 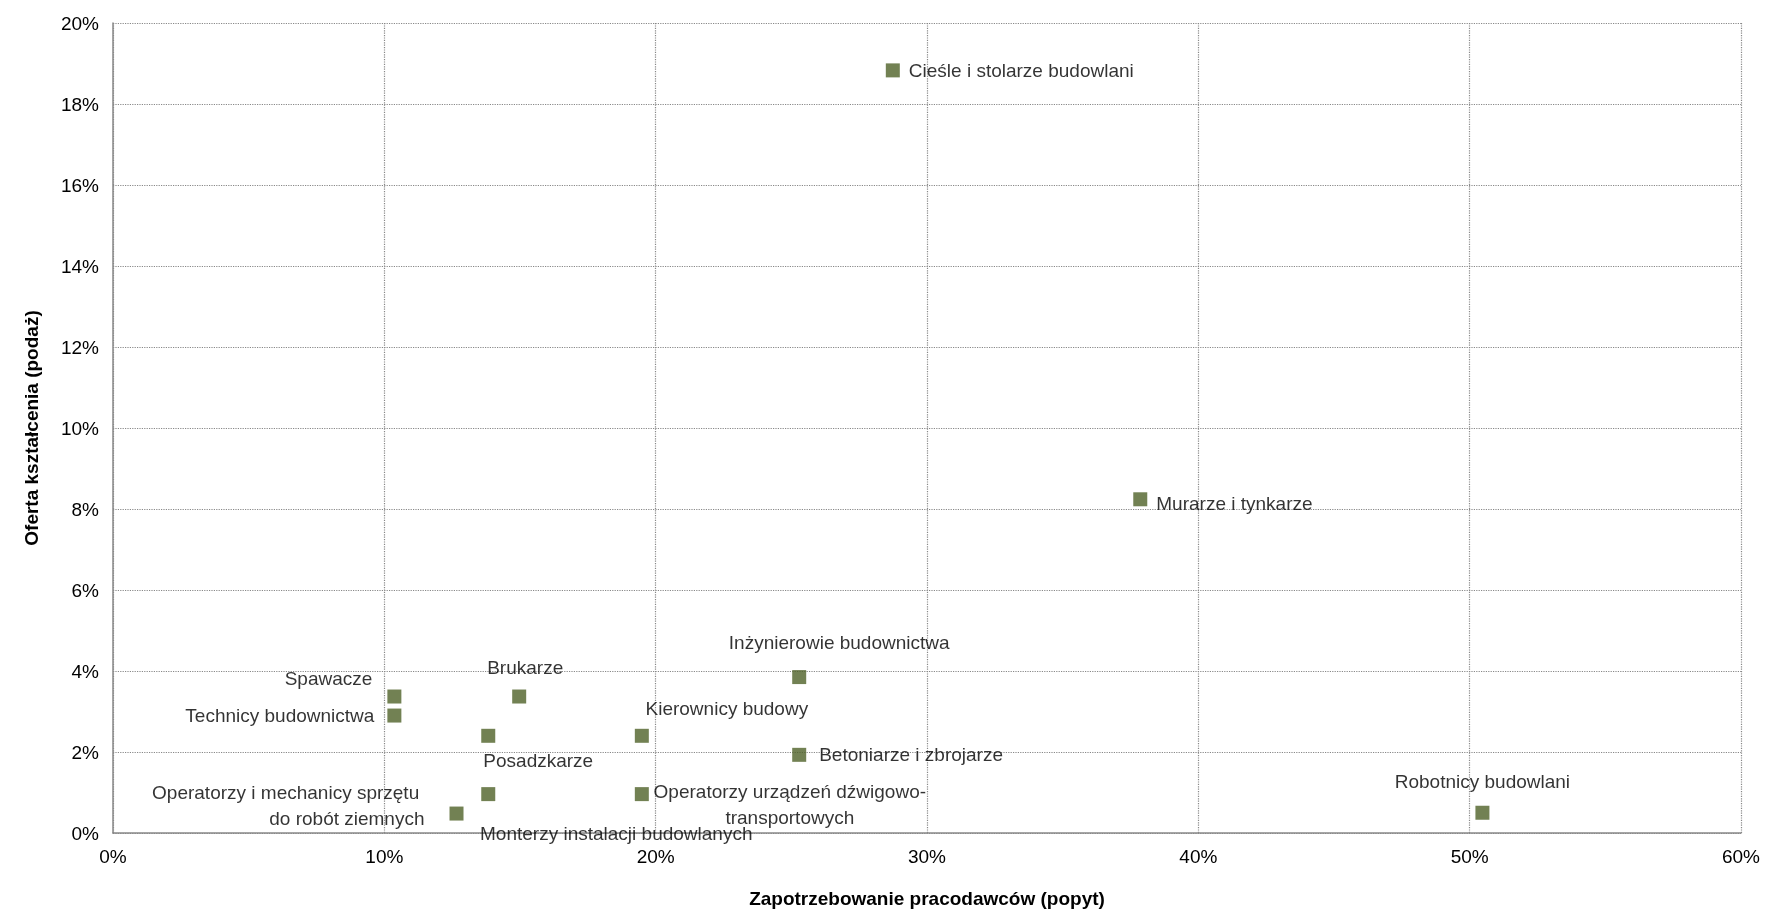 I want to click on data-label: Cieśle i stolarze budowlani, so click(x=1021, y=70).